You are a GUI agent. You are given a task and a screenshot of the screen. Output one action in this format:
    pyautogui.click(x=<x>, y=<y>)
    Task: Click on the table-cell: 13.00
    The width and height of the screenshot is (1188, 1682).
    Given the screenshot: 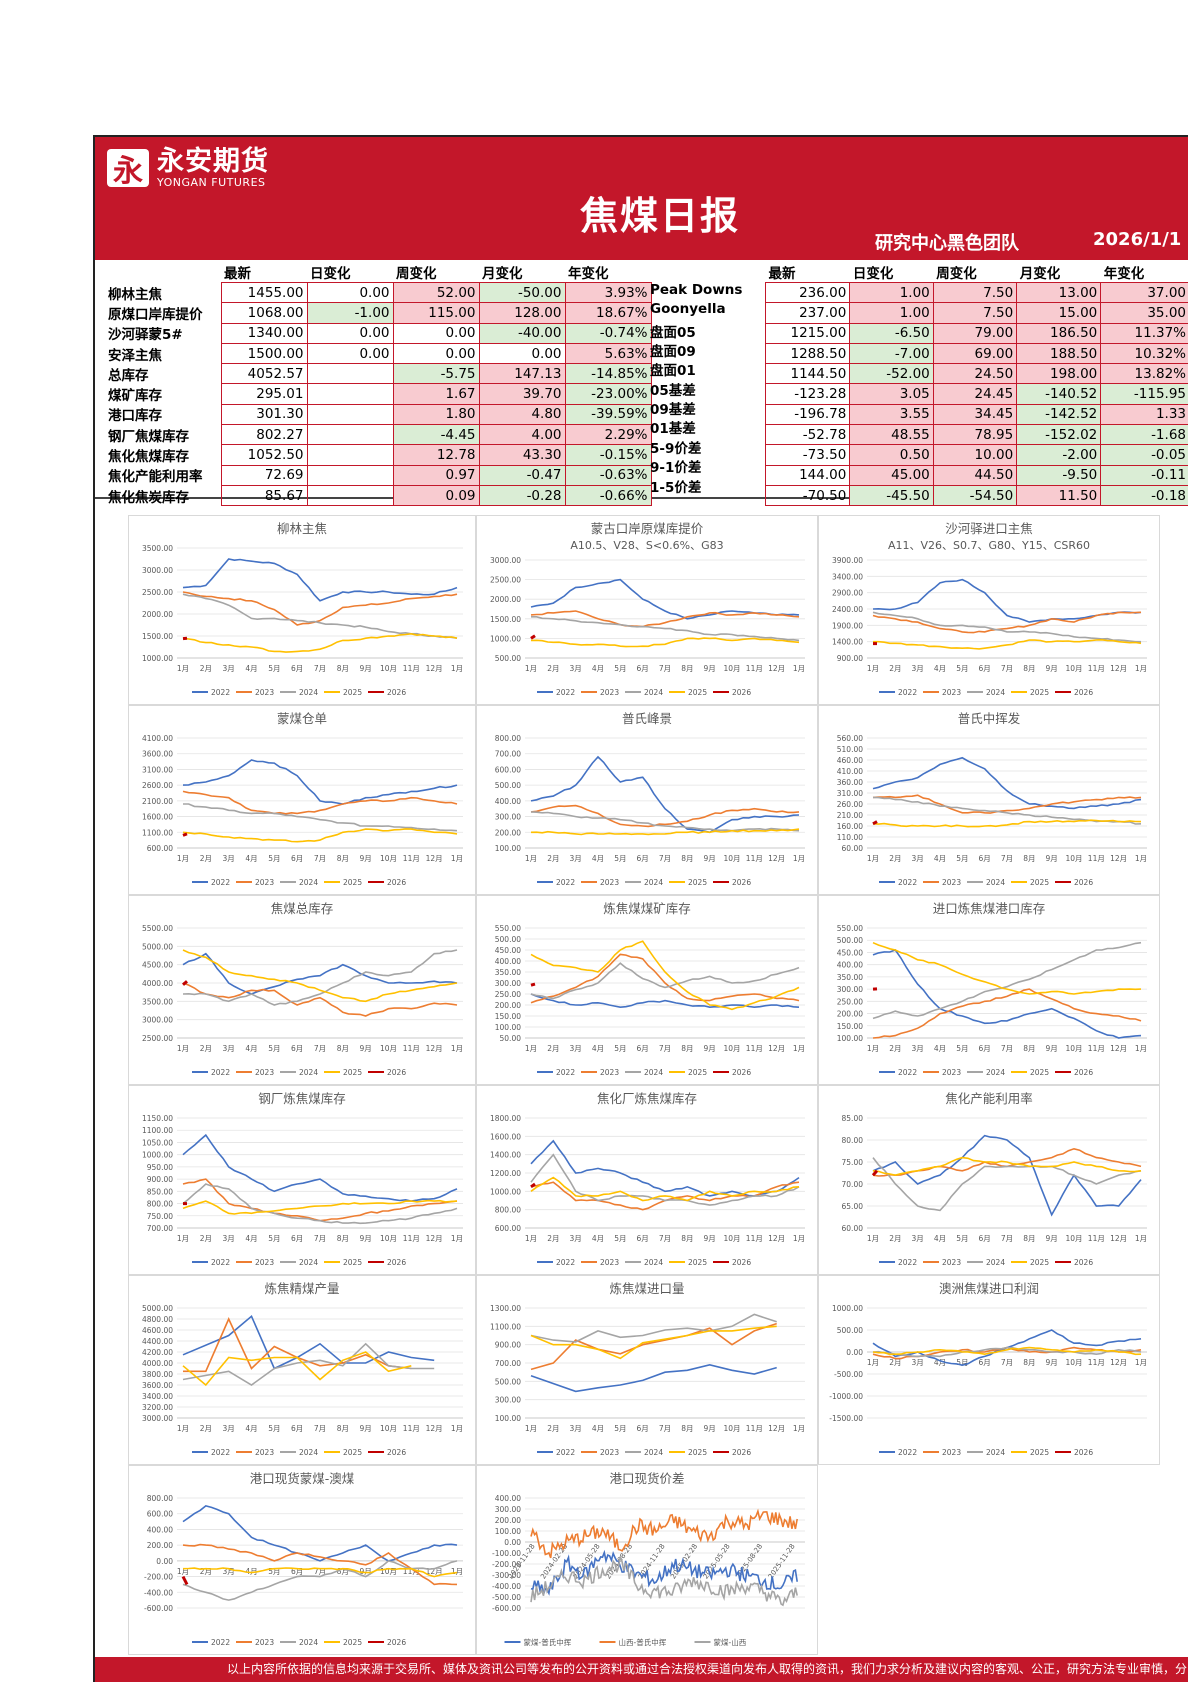 What is the action you would take?
    pyautogui.click(x=1059, y=293)
    